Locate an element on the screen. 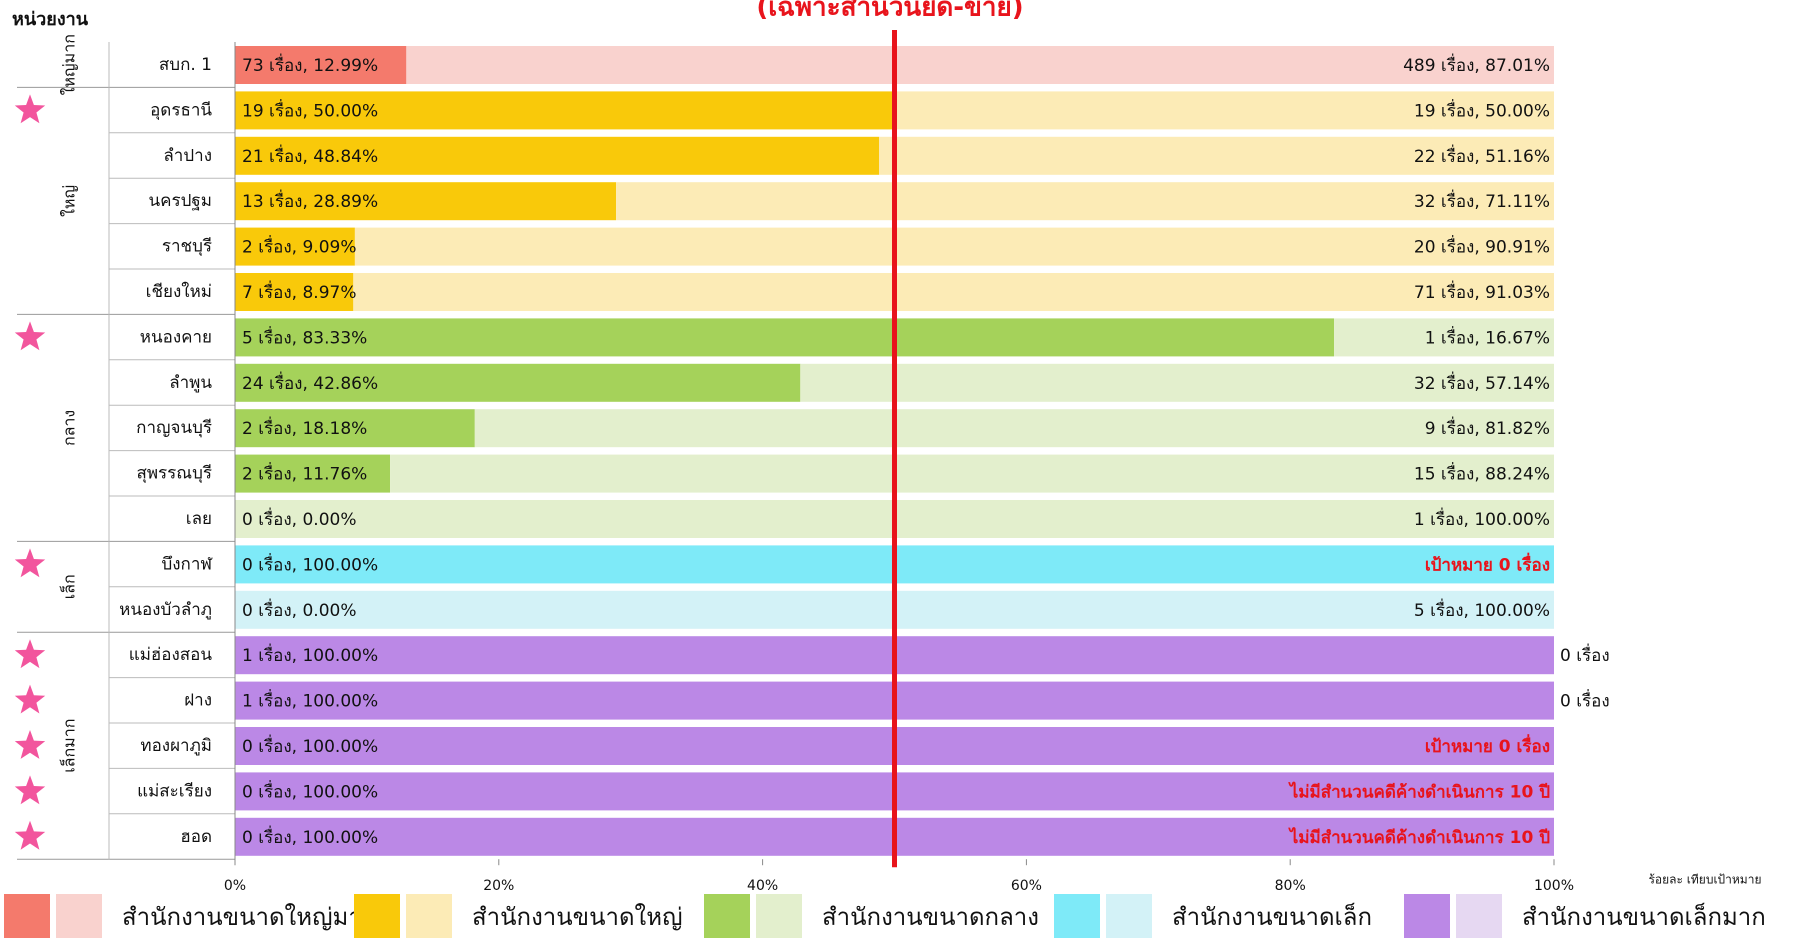  remaining-label: 32 เรื่อง, 57.14% is located at coordinates (1482, 382).